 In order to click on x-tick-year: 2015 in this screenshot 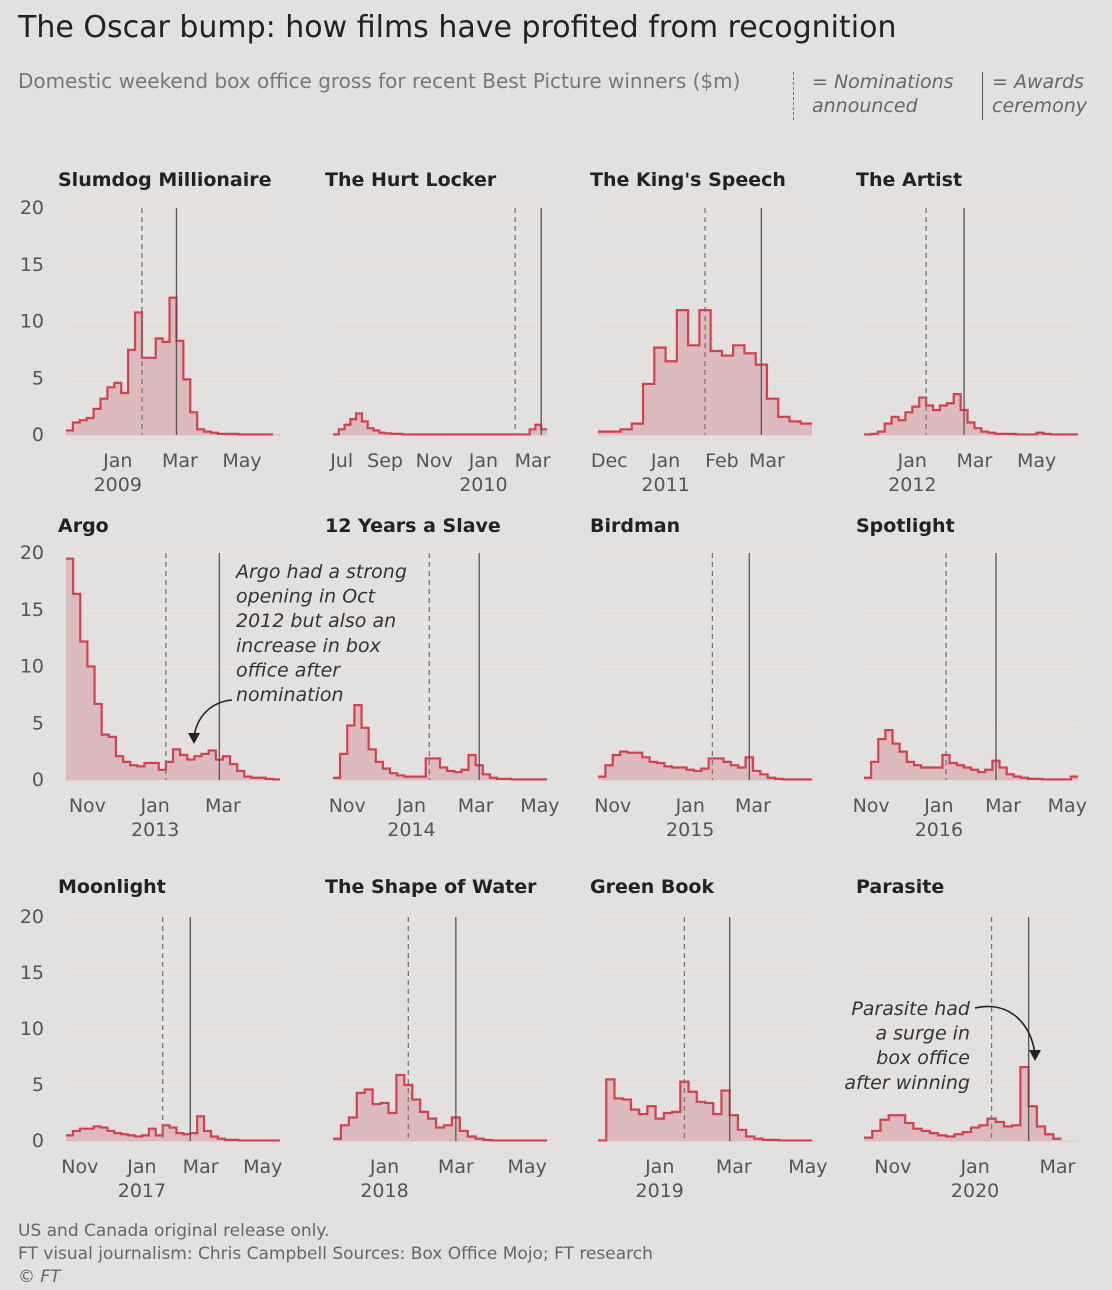, I will do `click(690, 830)`.